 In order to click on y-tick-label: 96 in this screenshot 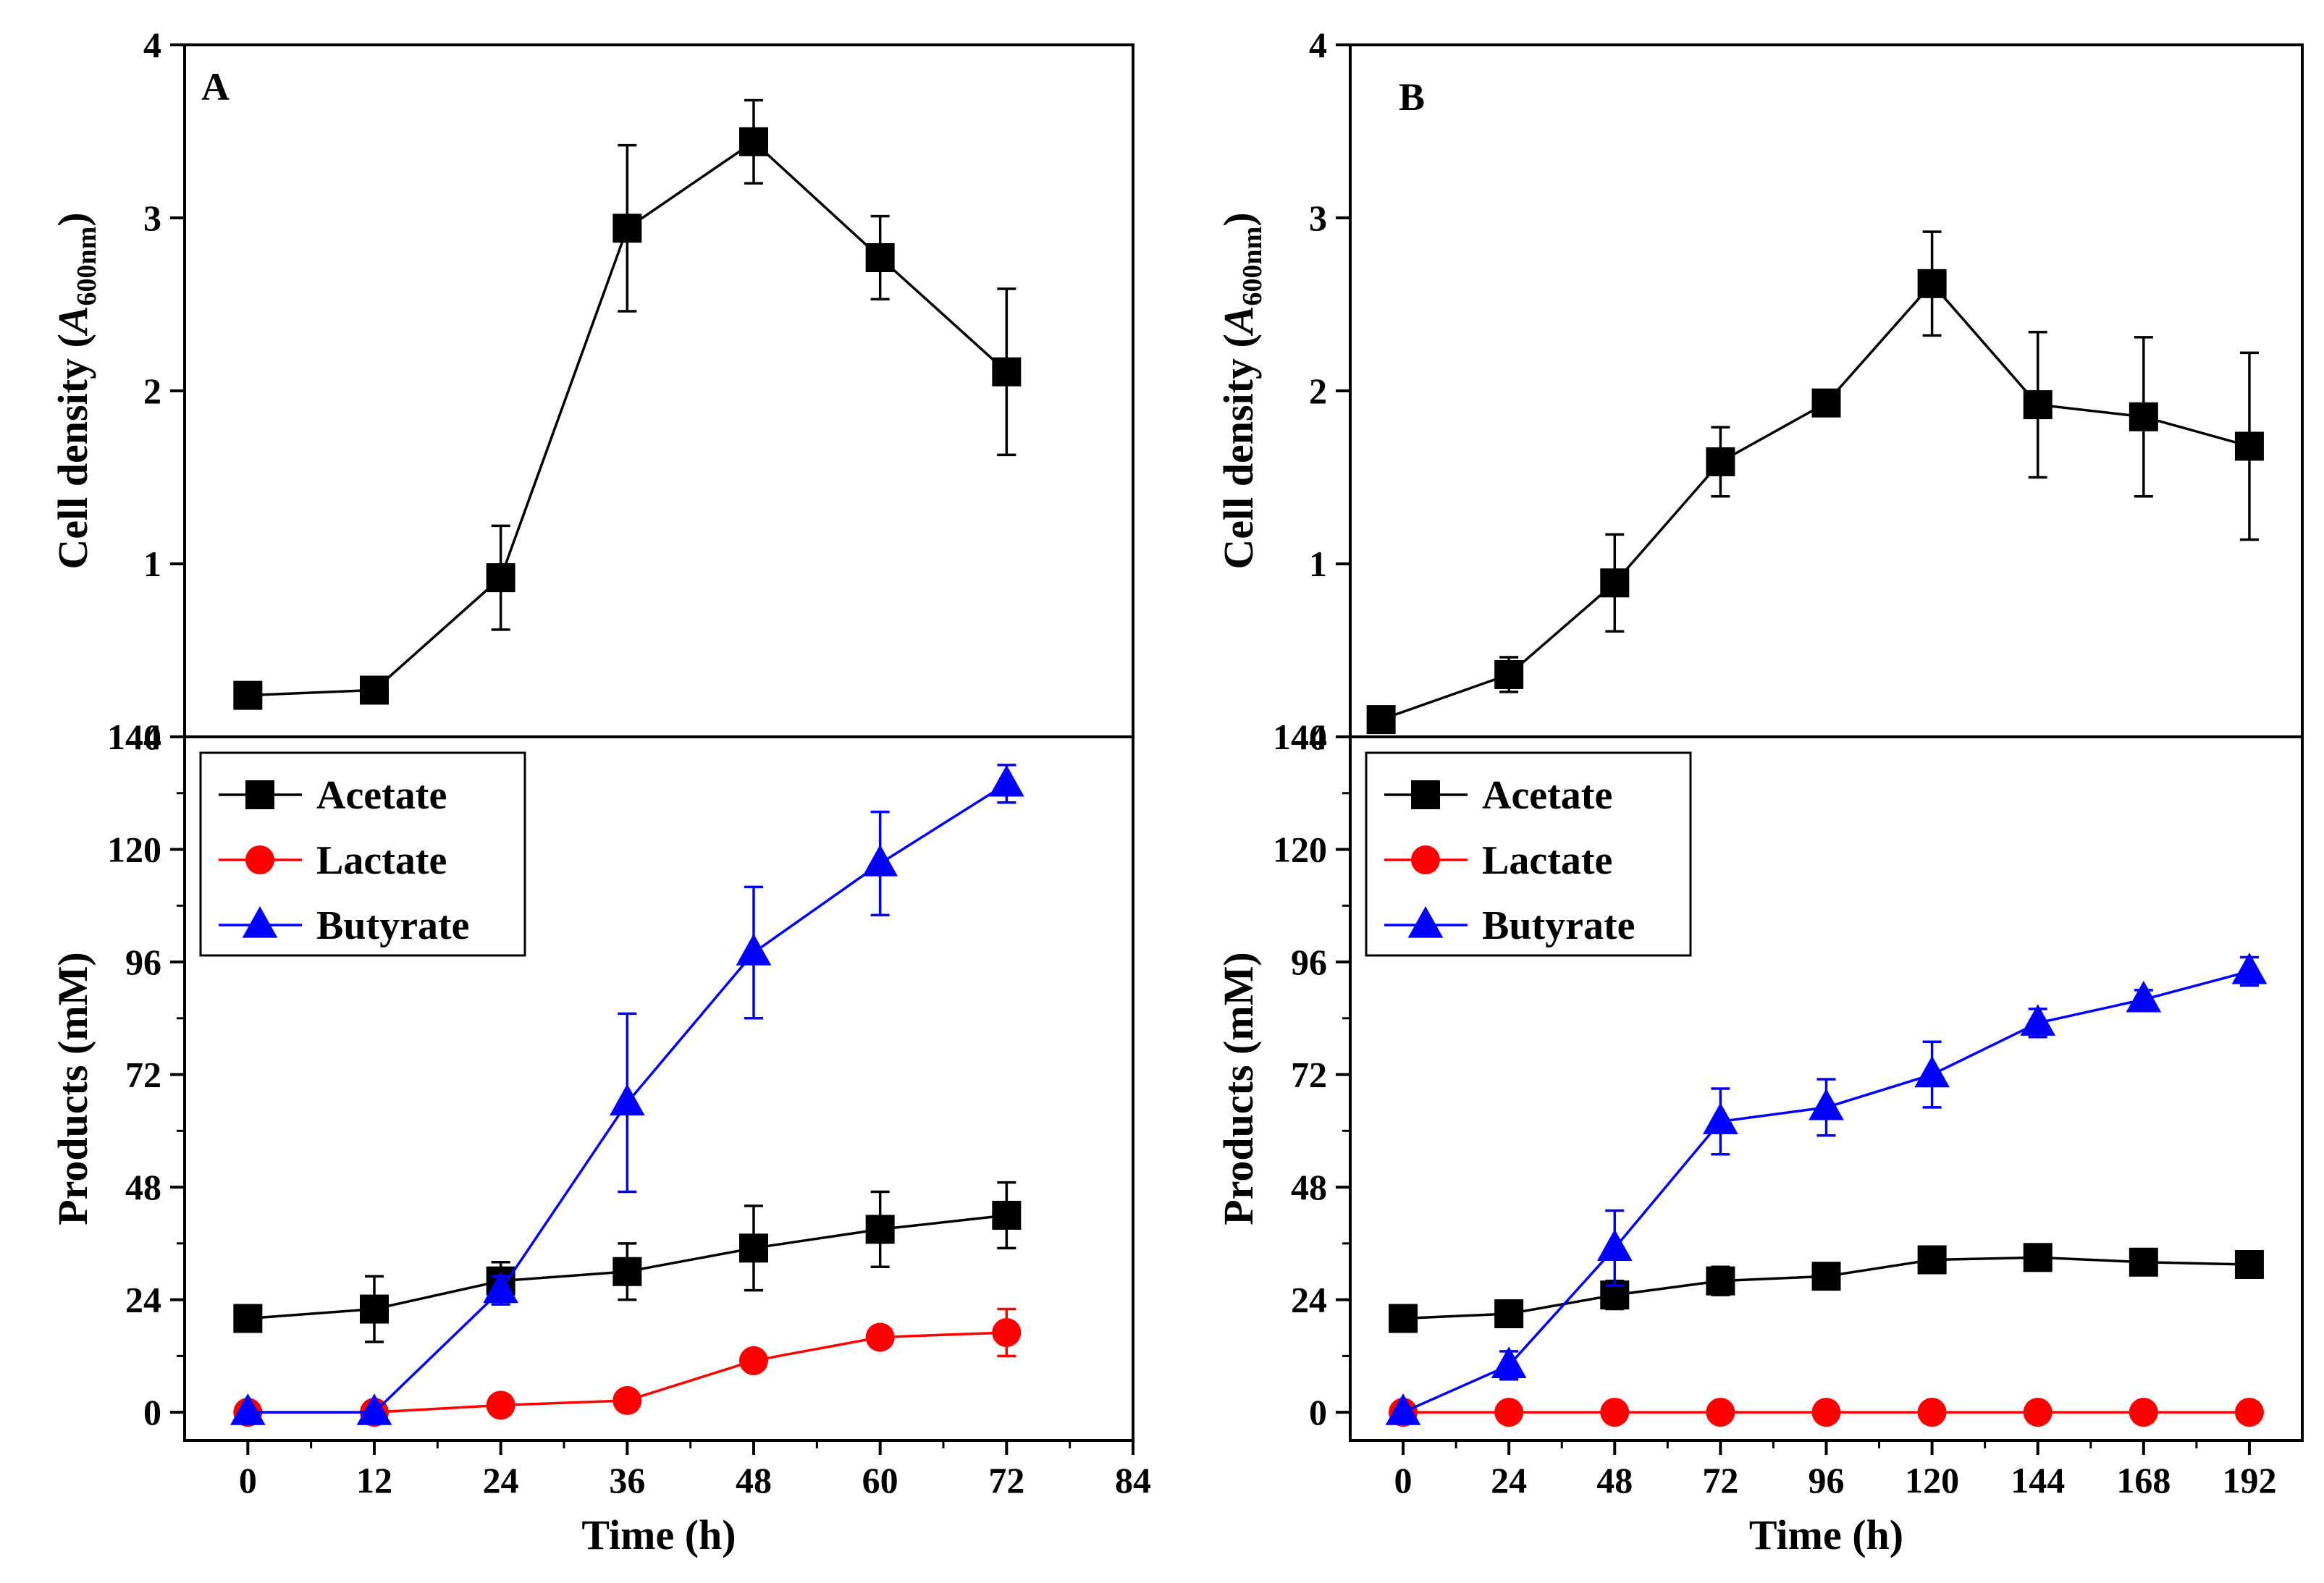, I will do `click(1309, 962)`.